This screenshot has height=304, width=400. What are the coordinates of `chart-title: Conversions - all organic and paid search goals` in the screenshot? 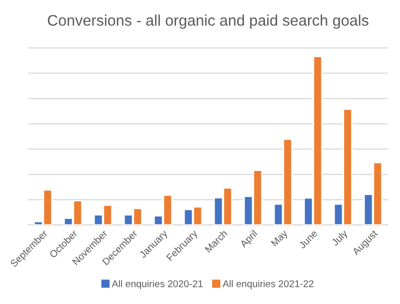 It's located at (208, 21).